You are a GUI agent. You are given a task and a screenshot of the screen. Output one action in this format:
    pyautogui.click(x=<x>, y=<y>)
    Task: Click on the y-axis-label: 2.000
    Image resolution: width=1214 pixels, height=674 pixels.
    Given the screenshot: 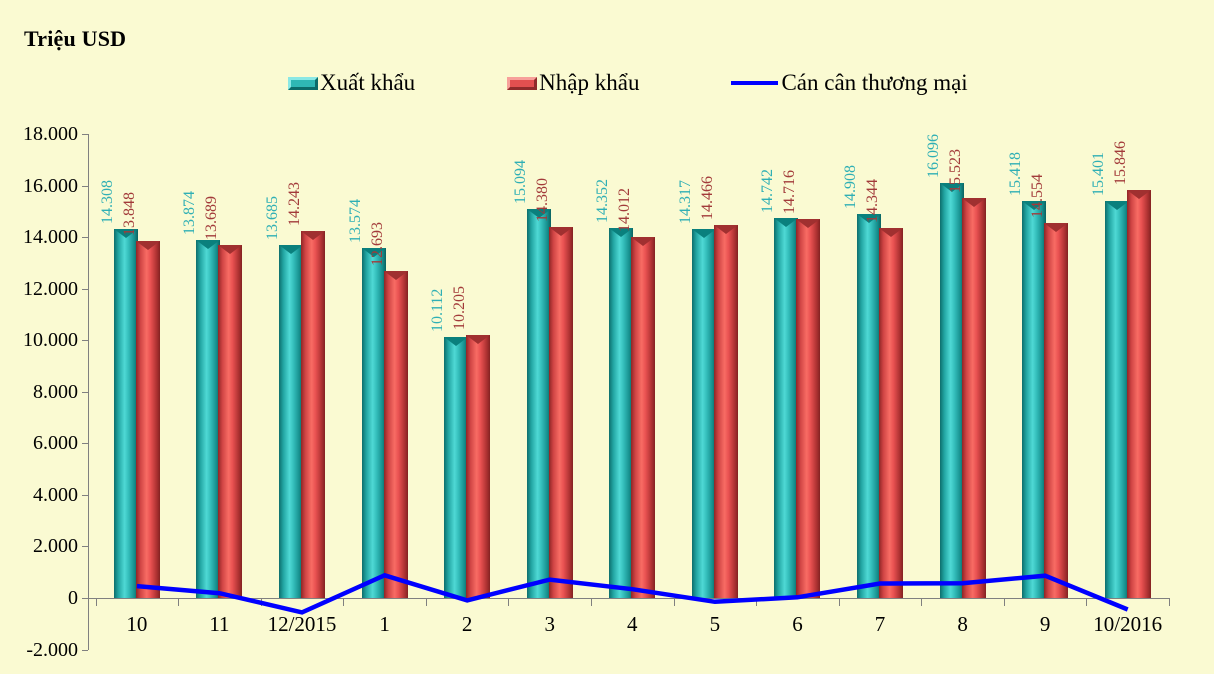 What is the action you would take?
    pyautogui.click(x=55, y=546)
    